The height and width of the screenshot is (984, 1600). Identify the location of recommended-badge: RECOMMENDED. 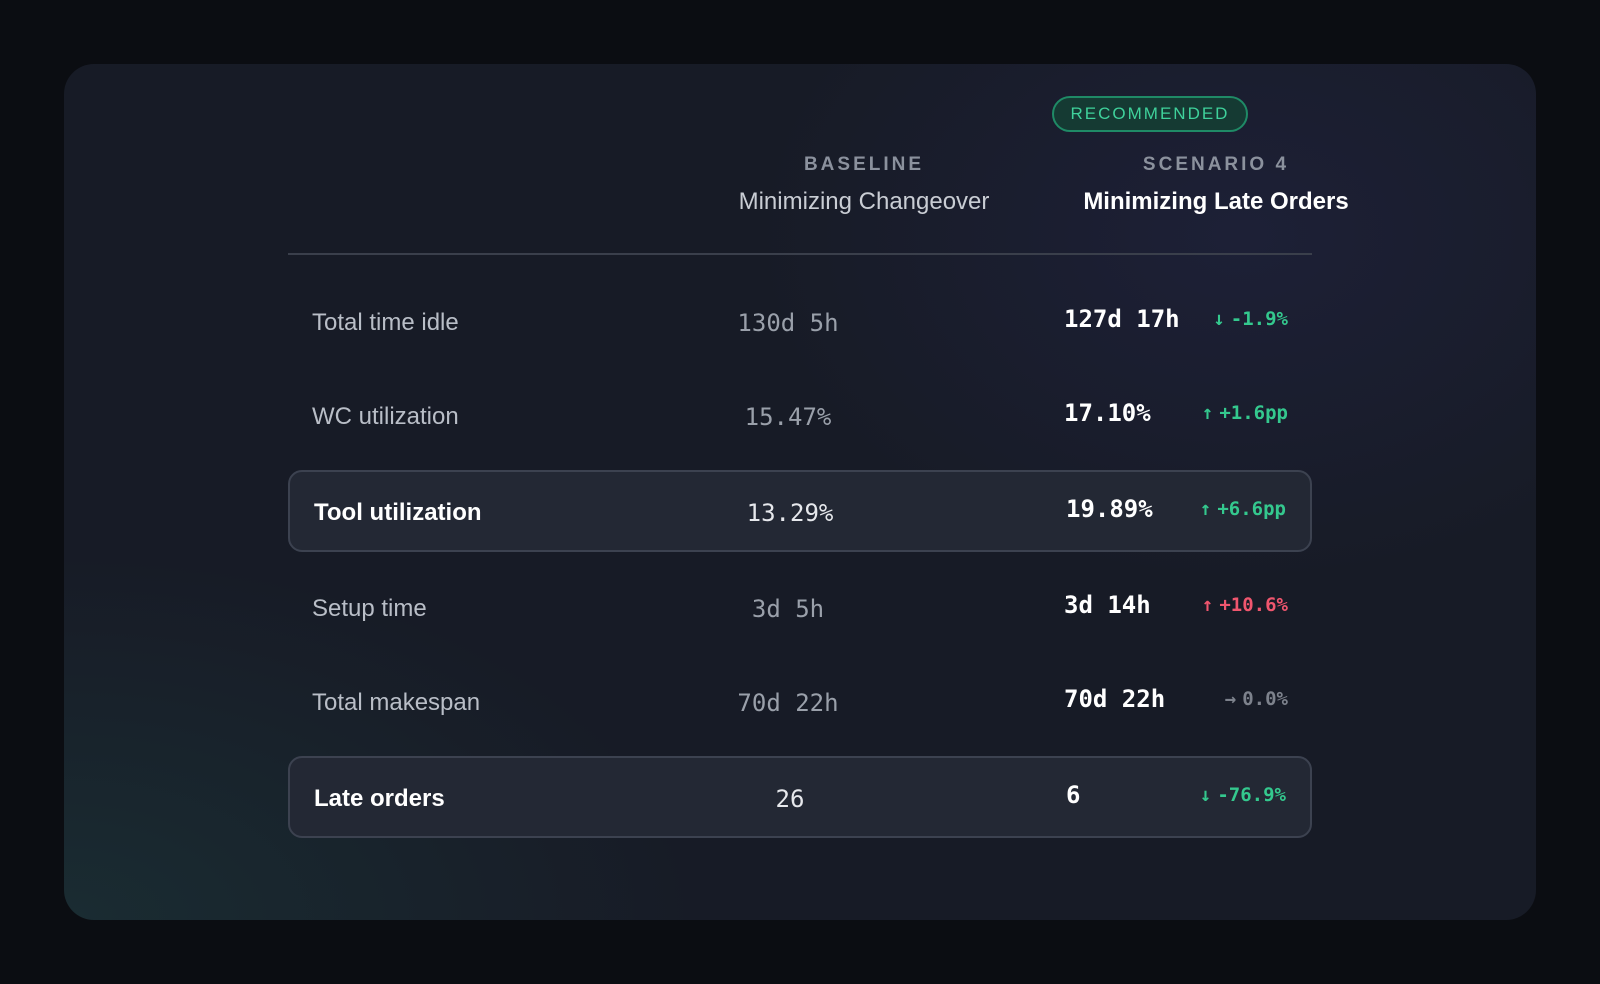
(1150, 114).